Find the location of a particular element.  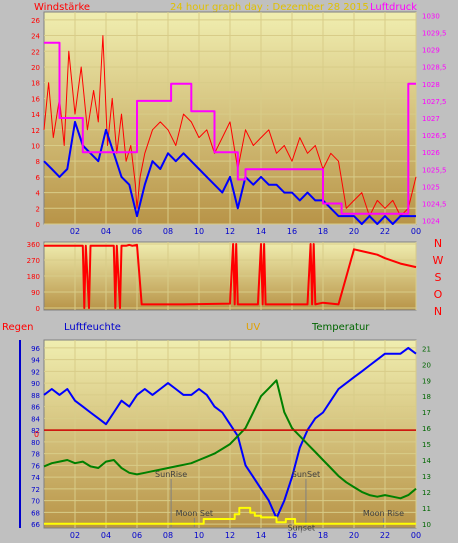

wind-x-tick-20: 20 is located at coordinates (354, 231).